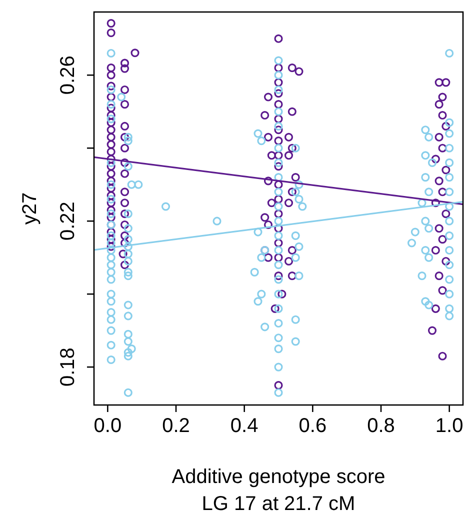 The image size is (471, 527). I want to click on x-tick-label: 0.6, so click(312, 426).